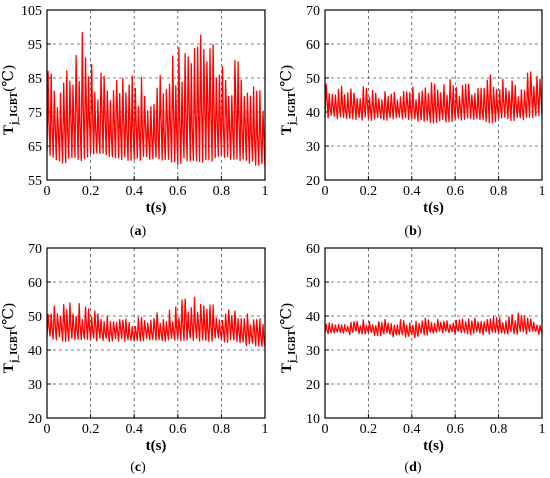  I want to click on panel-caption: (a), so click(138, 231).